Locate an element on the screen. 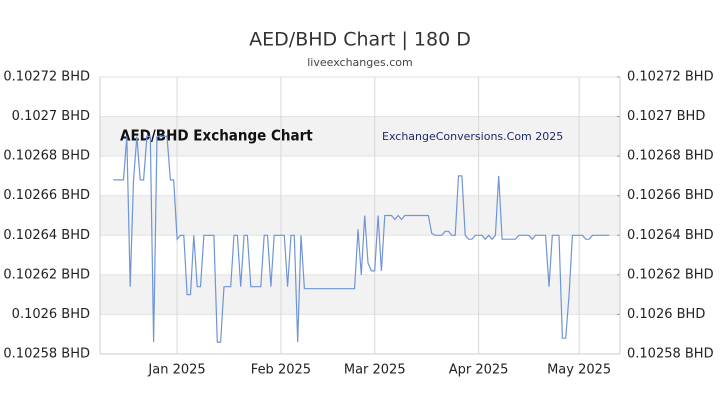  y2-tick-label: 0.10264 BHD is located at coordinates (670, 235).